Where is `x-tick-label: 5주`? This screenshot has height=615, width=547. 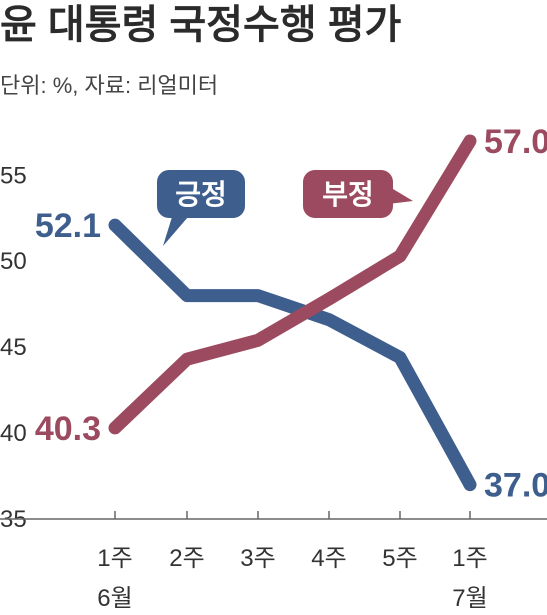
x-tick-label: 5주 is located at coordinates (399, 558).